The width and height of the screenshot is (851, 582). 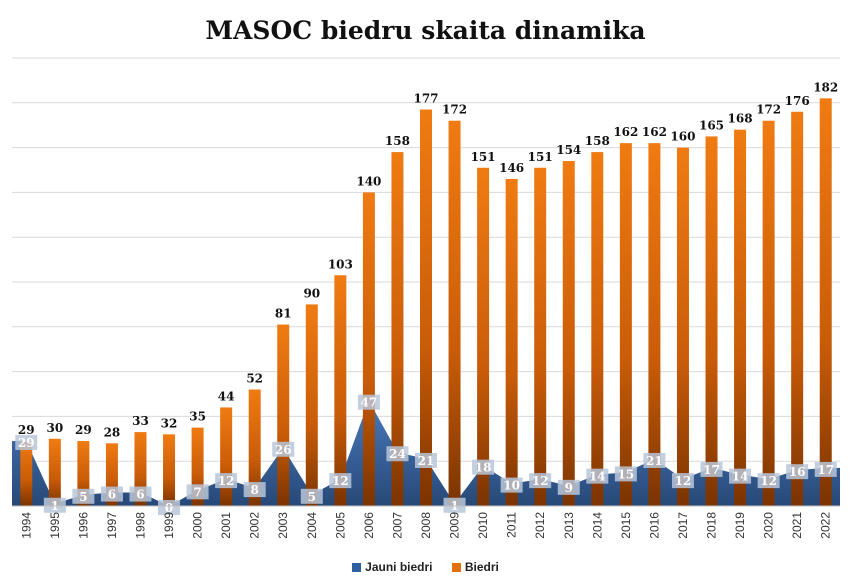 I want to click on x-tick-label: 2010, so click(x=483, y=525).